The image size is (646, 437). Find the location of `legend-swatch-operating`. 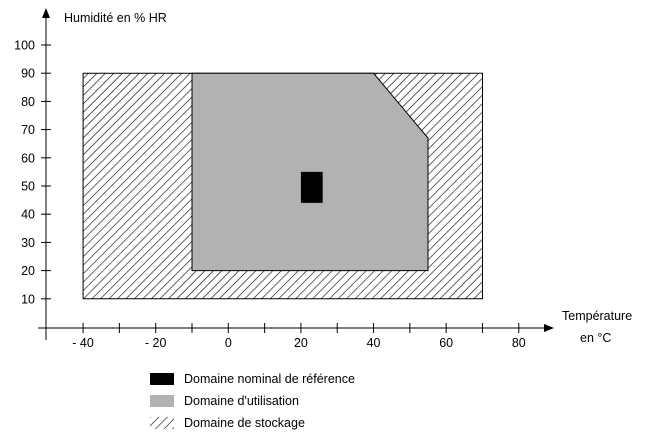

legend-swatch-operating is located at coordinates (162, 401).